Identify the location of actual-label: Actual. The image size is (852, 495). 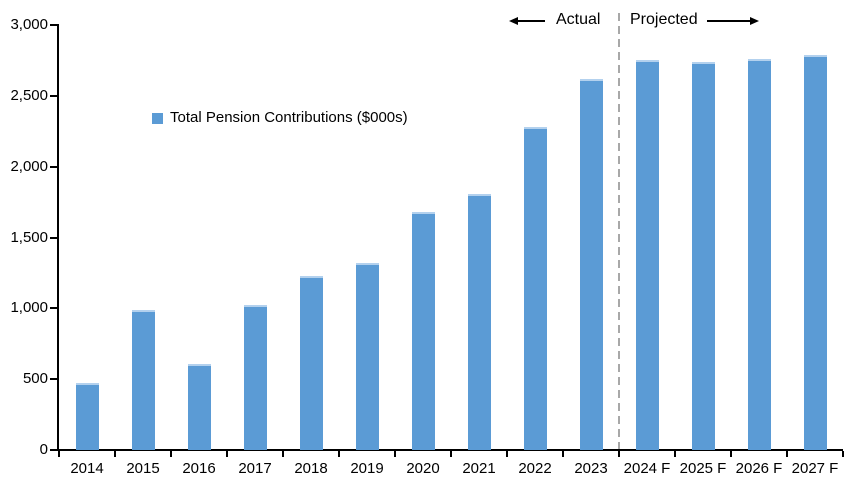
(578, 19).